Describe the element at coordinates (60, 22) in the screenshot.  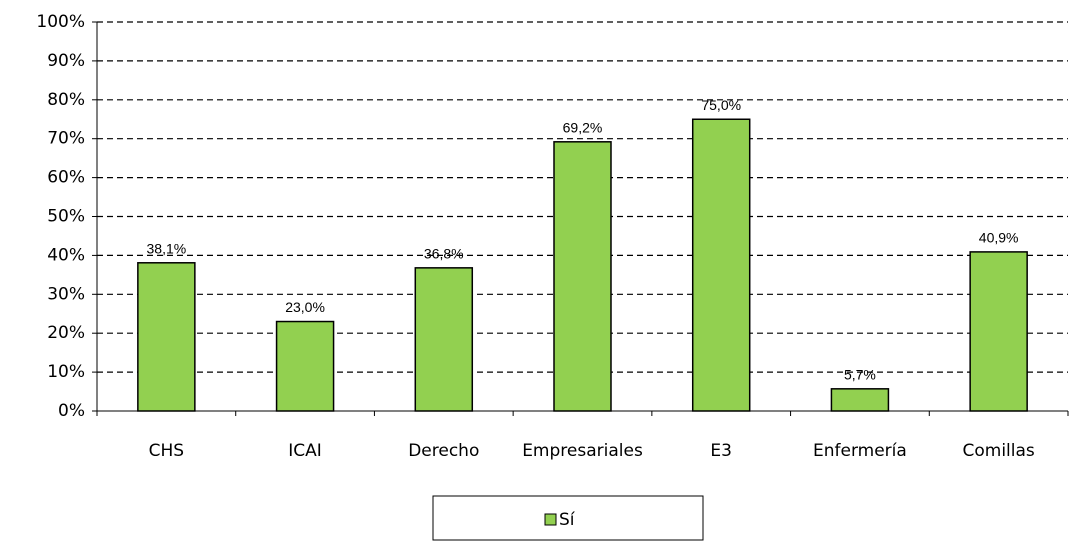
I see `y-tick-label: 100%` at that location.